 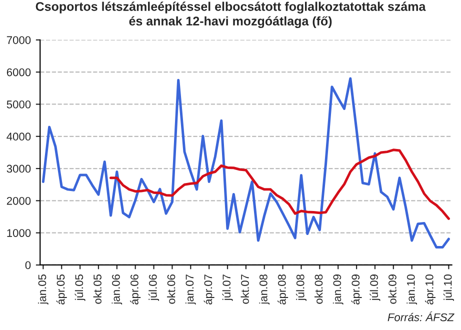 I want to click on x-tick-label: ápr.08, so click(x=283, y=289).